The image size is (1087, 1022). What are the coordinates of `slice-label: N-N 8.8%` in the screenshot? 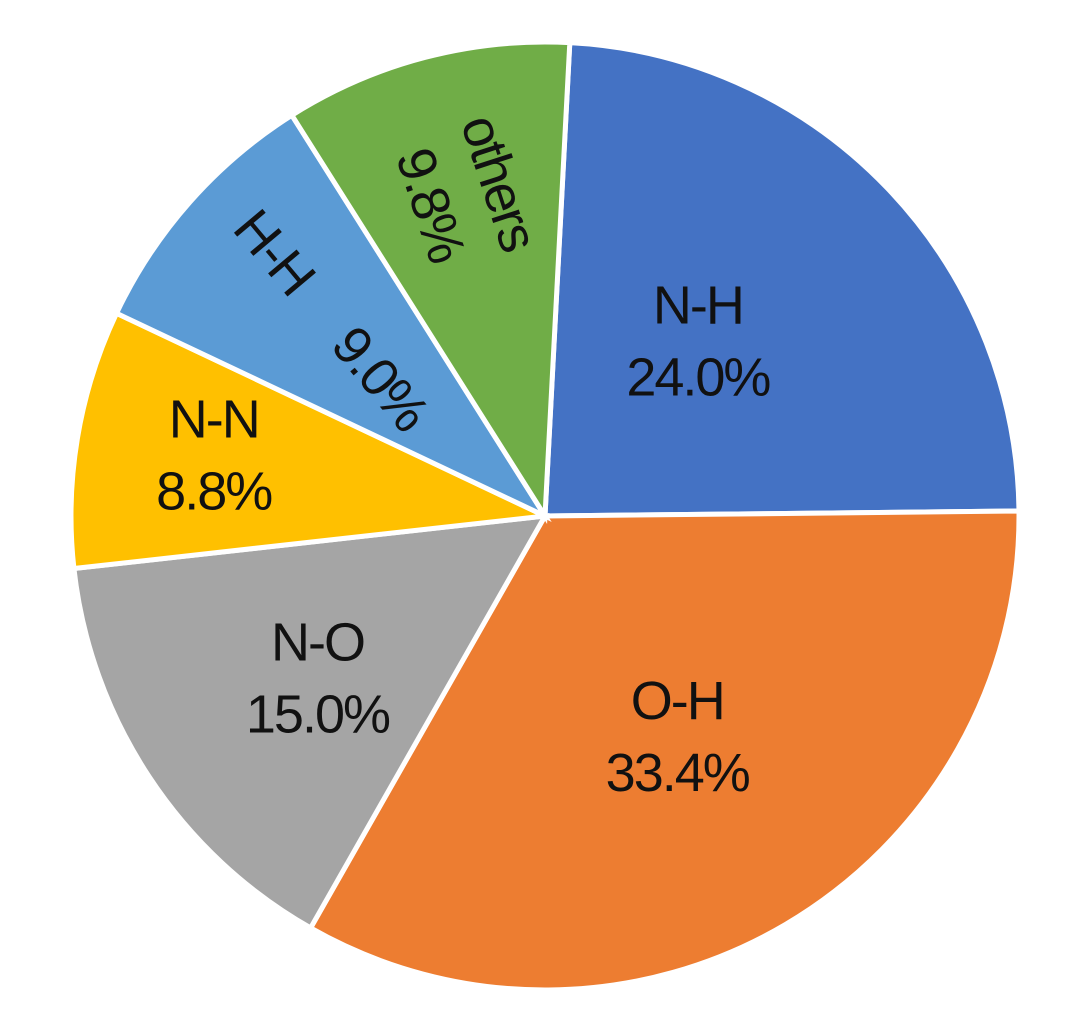 It's located at (215, 455).